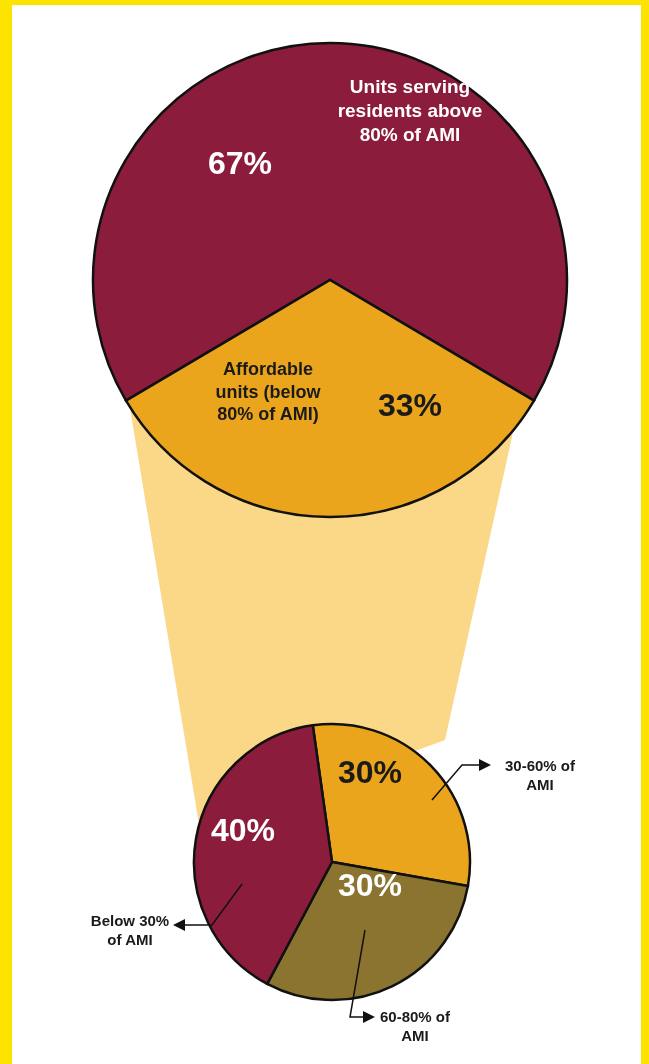 The width and height of the screenshot is (649, 1064). Describe the element at coordinates (130, 931) in the screenshot. I see `slice-label: Below 30% of AMI` at that location.